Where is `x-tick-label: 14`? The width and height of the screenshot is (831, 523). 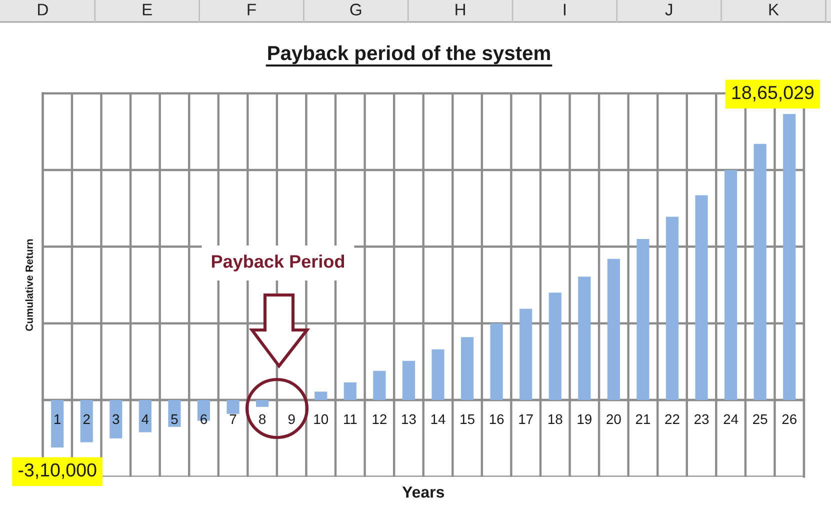
x-tick-label: 14 is located at coordinates (438, 419).